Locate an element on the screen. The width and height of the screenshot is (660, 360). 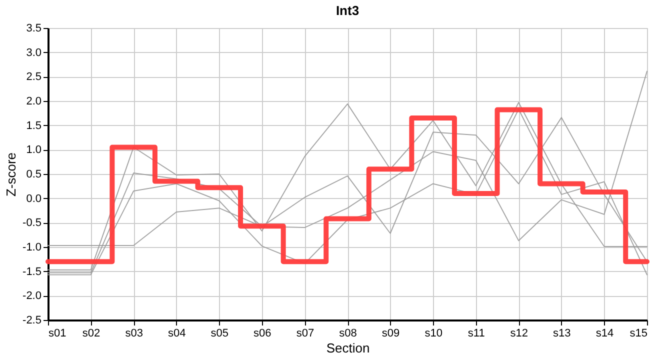
x-axis-title: Section is located at coordinates (348, 348).